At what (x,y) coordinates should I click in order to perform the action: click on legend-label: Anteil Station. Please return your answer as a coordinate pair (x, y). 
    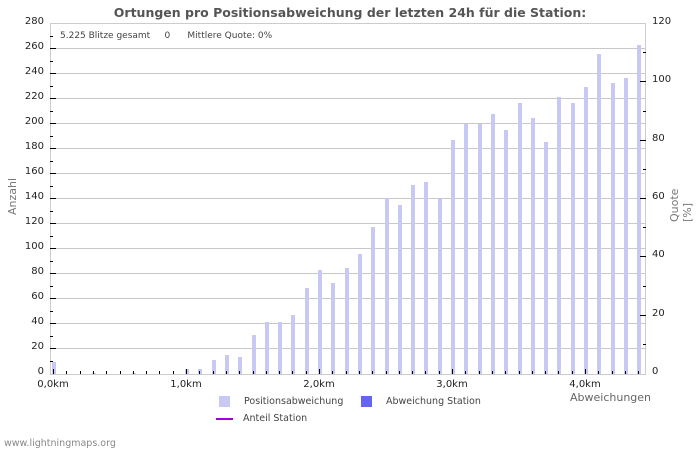
    Looking at the image, I should click on (275, 418).